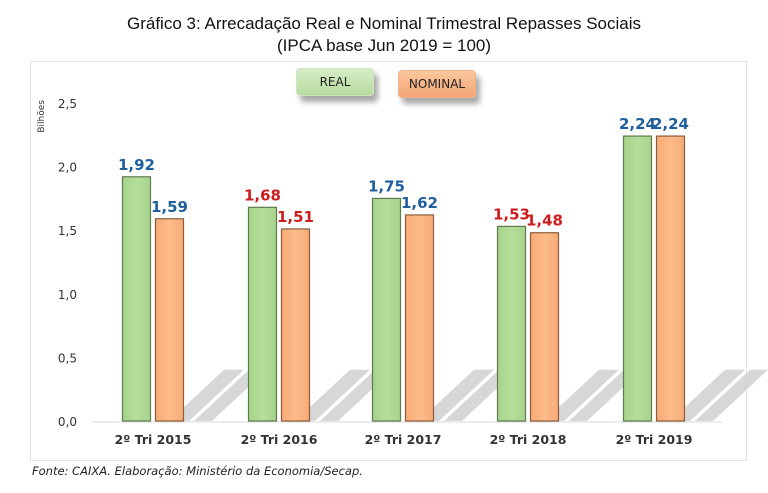 The image size is (768, 493). What do you see at coordinates (511, 214) in the screenshot?
I see `data-label-real: 1,53` at bounding box center [511, 214].